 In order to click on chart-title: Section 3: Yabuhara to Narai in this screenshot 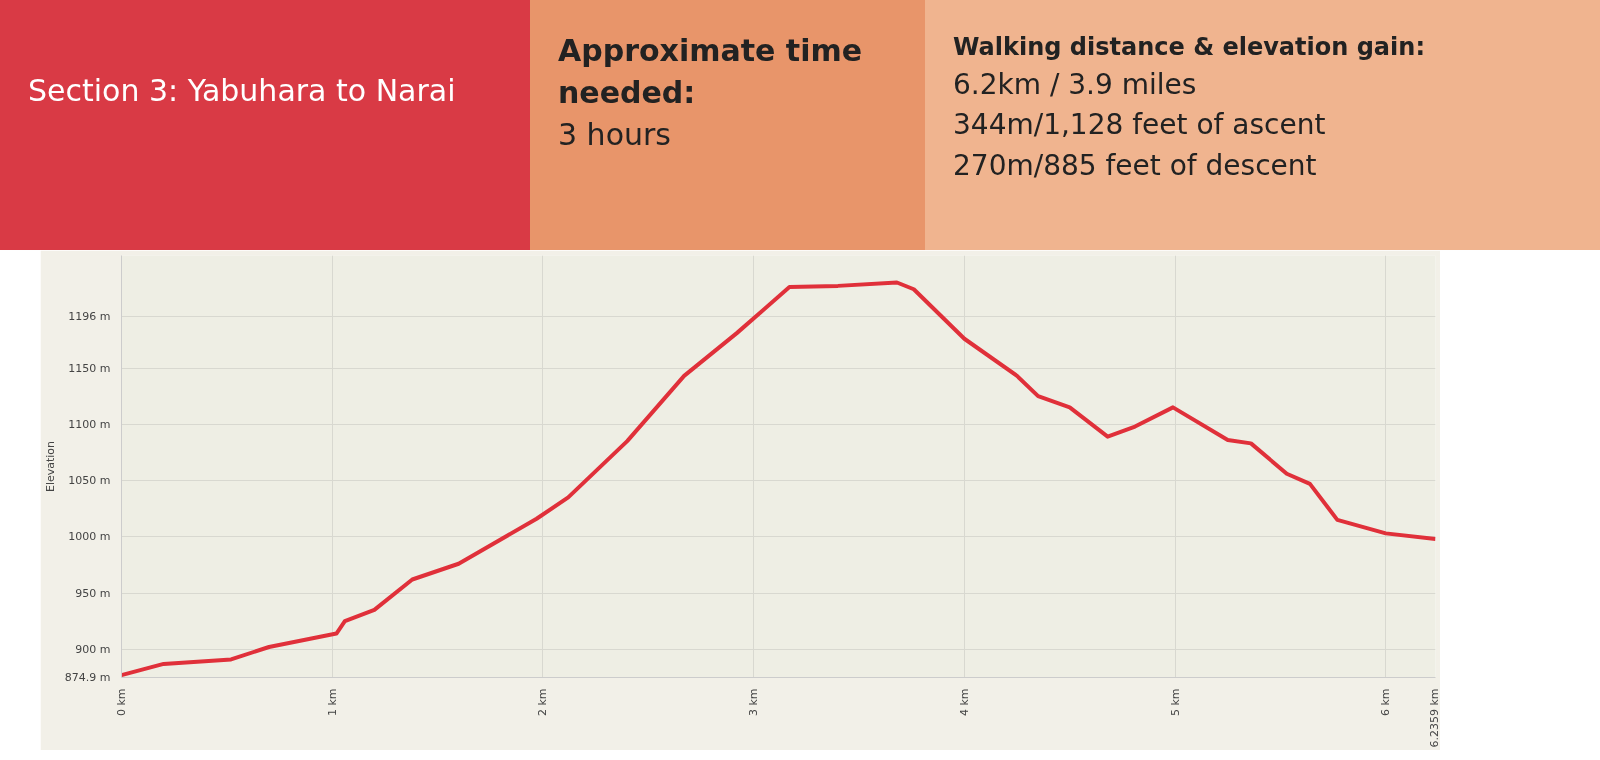, I will do `click(242, 91)`.